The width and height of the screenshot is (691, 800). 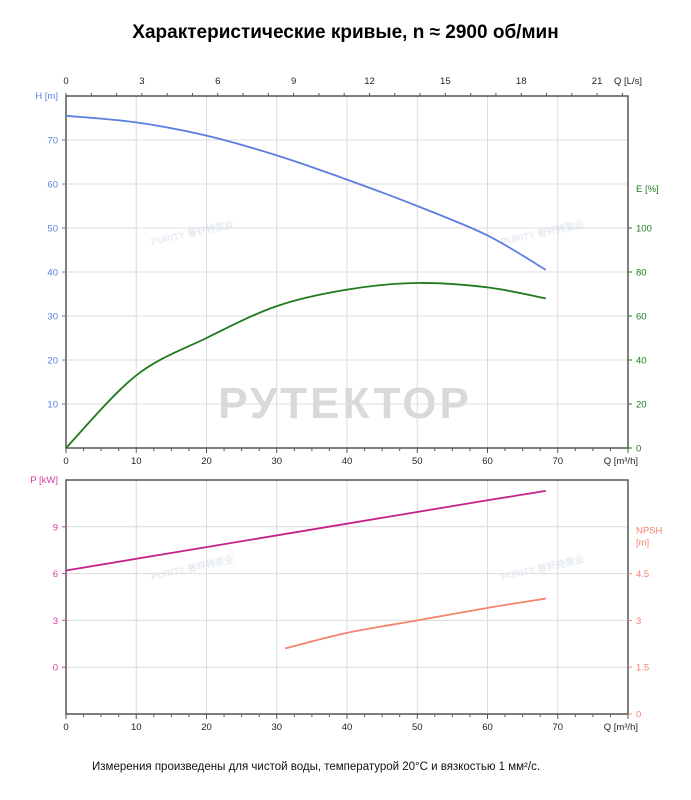 What do you see at coordinates (628, 81) in the screenshot?
I see `x2-axis-label: Q [L/s]` at bounding box center [628, 81].